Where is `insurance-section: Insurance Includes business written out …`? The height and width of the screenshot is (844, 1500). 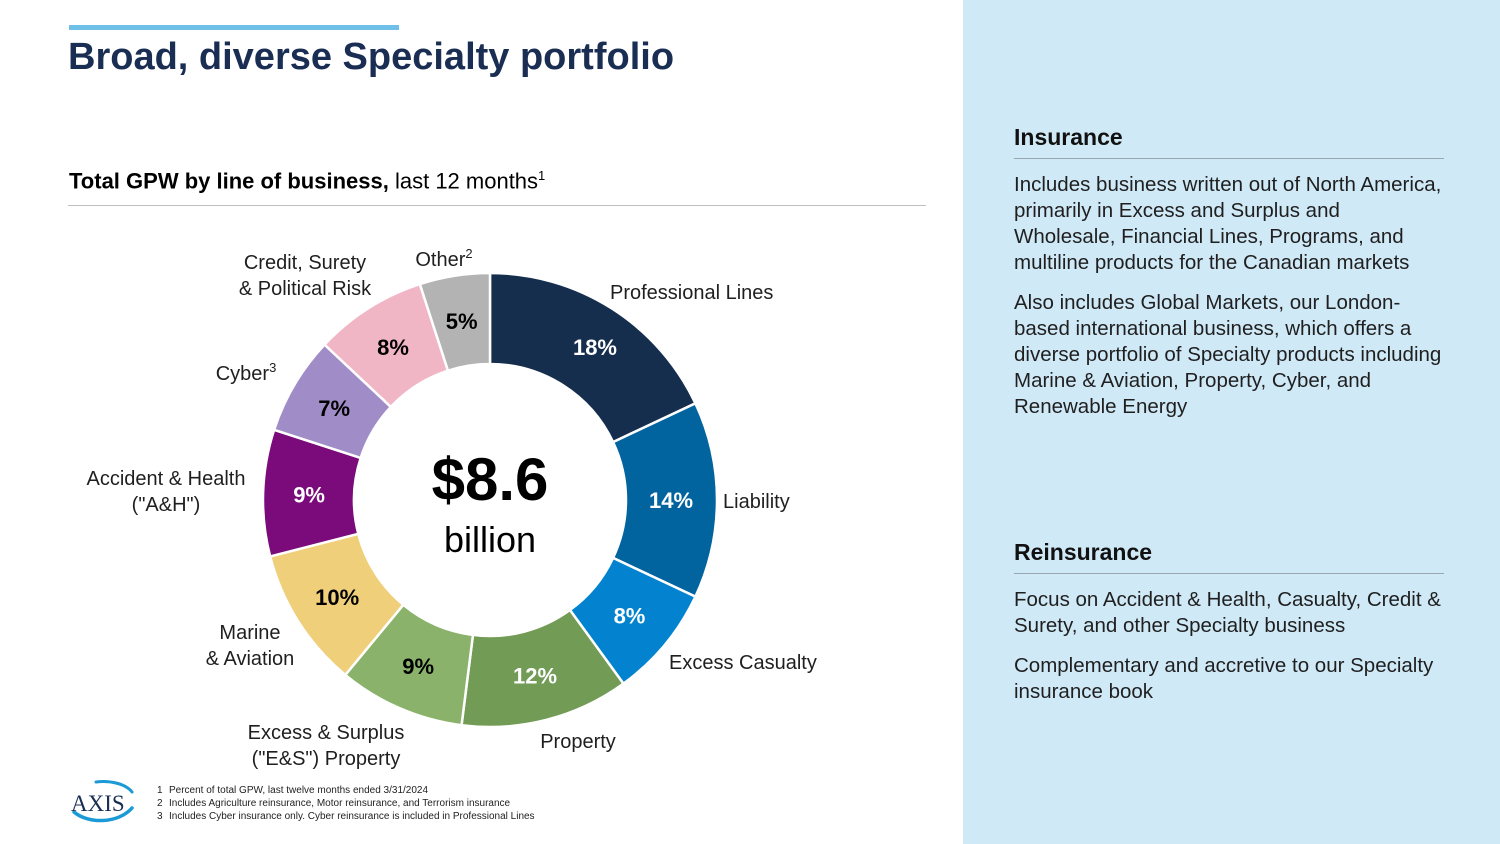
insurance-section: Insurance Includes business written out … is located at coordinates (1229, 278).